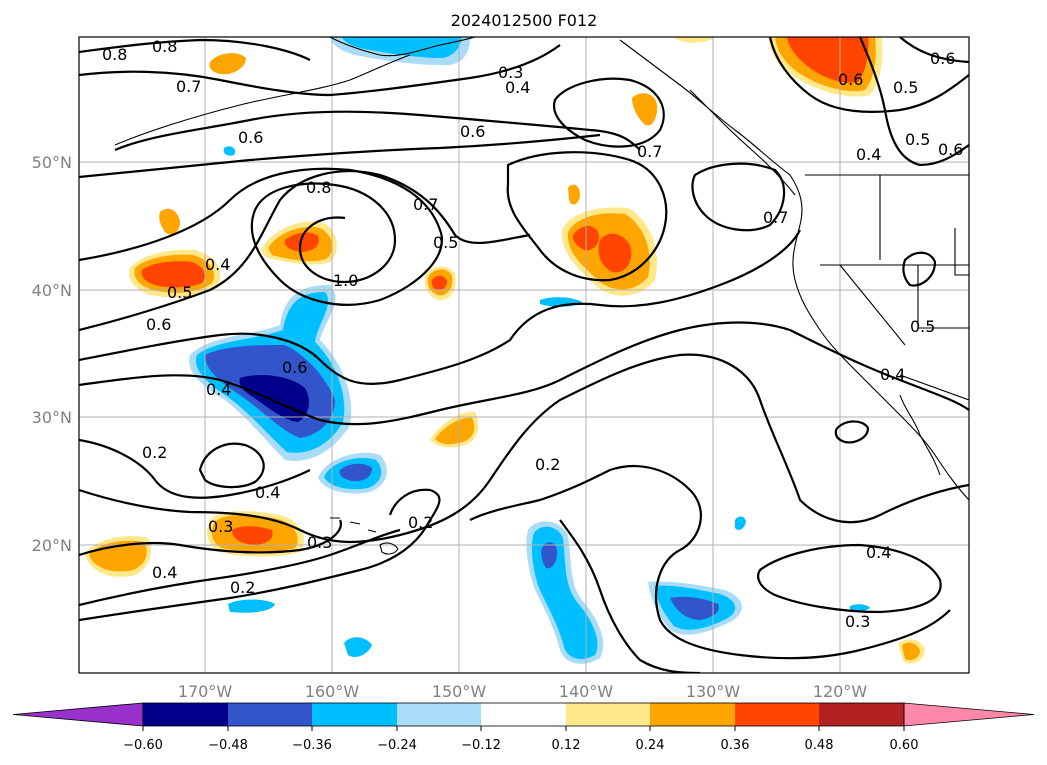 The height and width of the screenshot is (765, 1047). What do you see at coordinates (911, 651) in the screenshot?
I see `shade-warm-region-13b` at bounding box center [911, 651].